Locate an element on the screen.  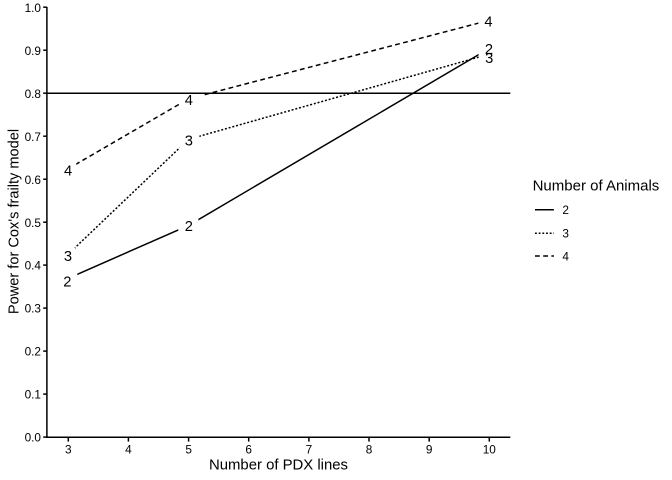
svg-text: 8 is located at coordinates (369, 449).